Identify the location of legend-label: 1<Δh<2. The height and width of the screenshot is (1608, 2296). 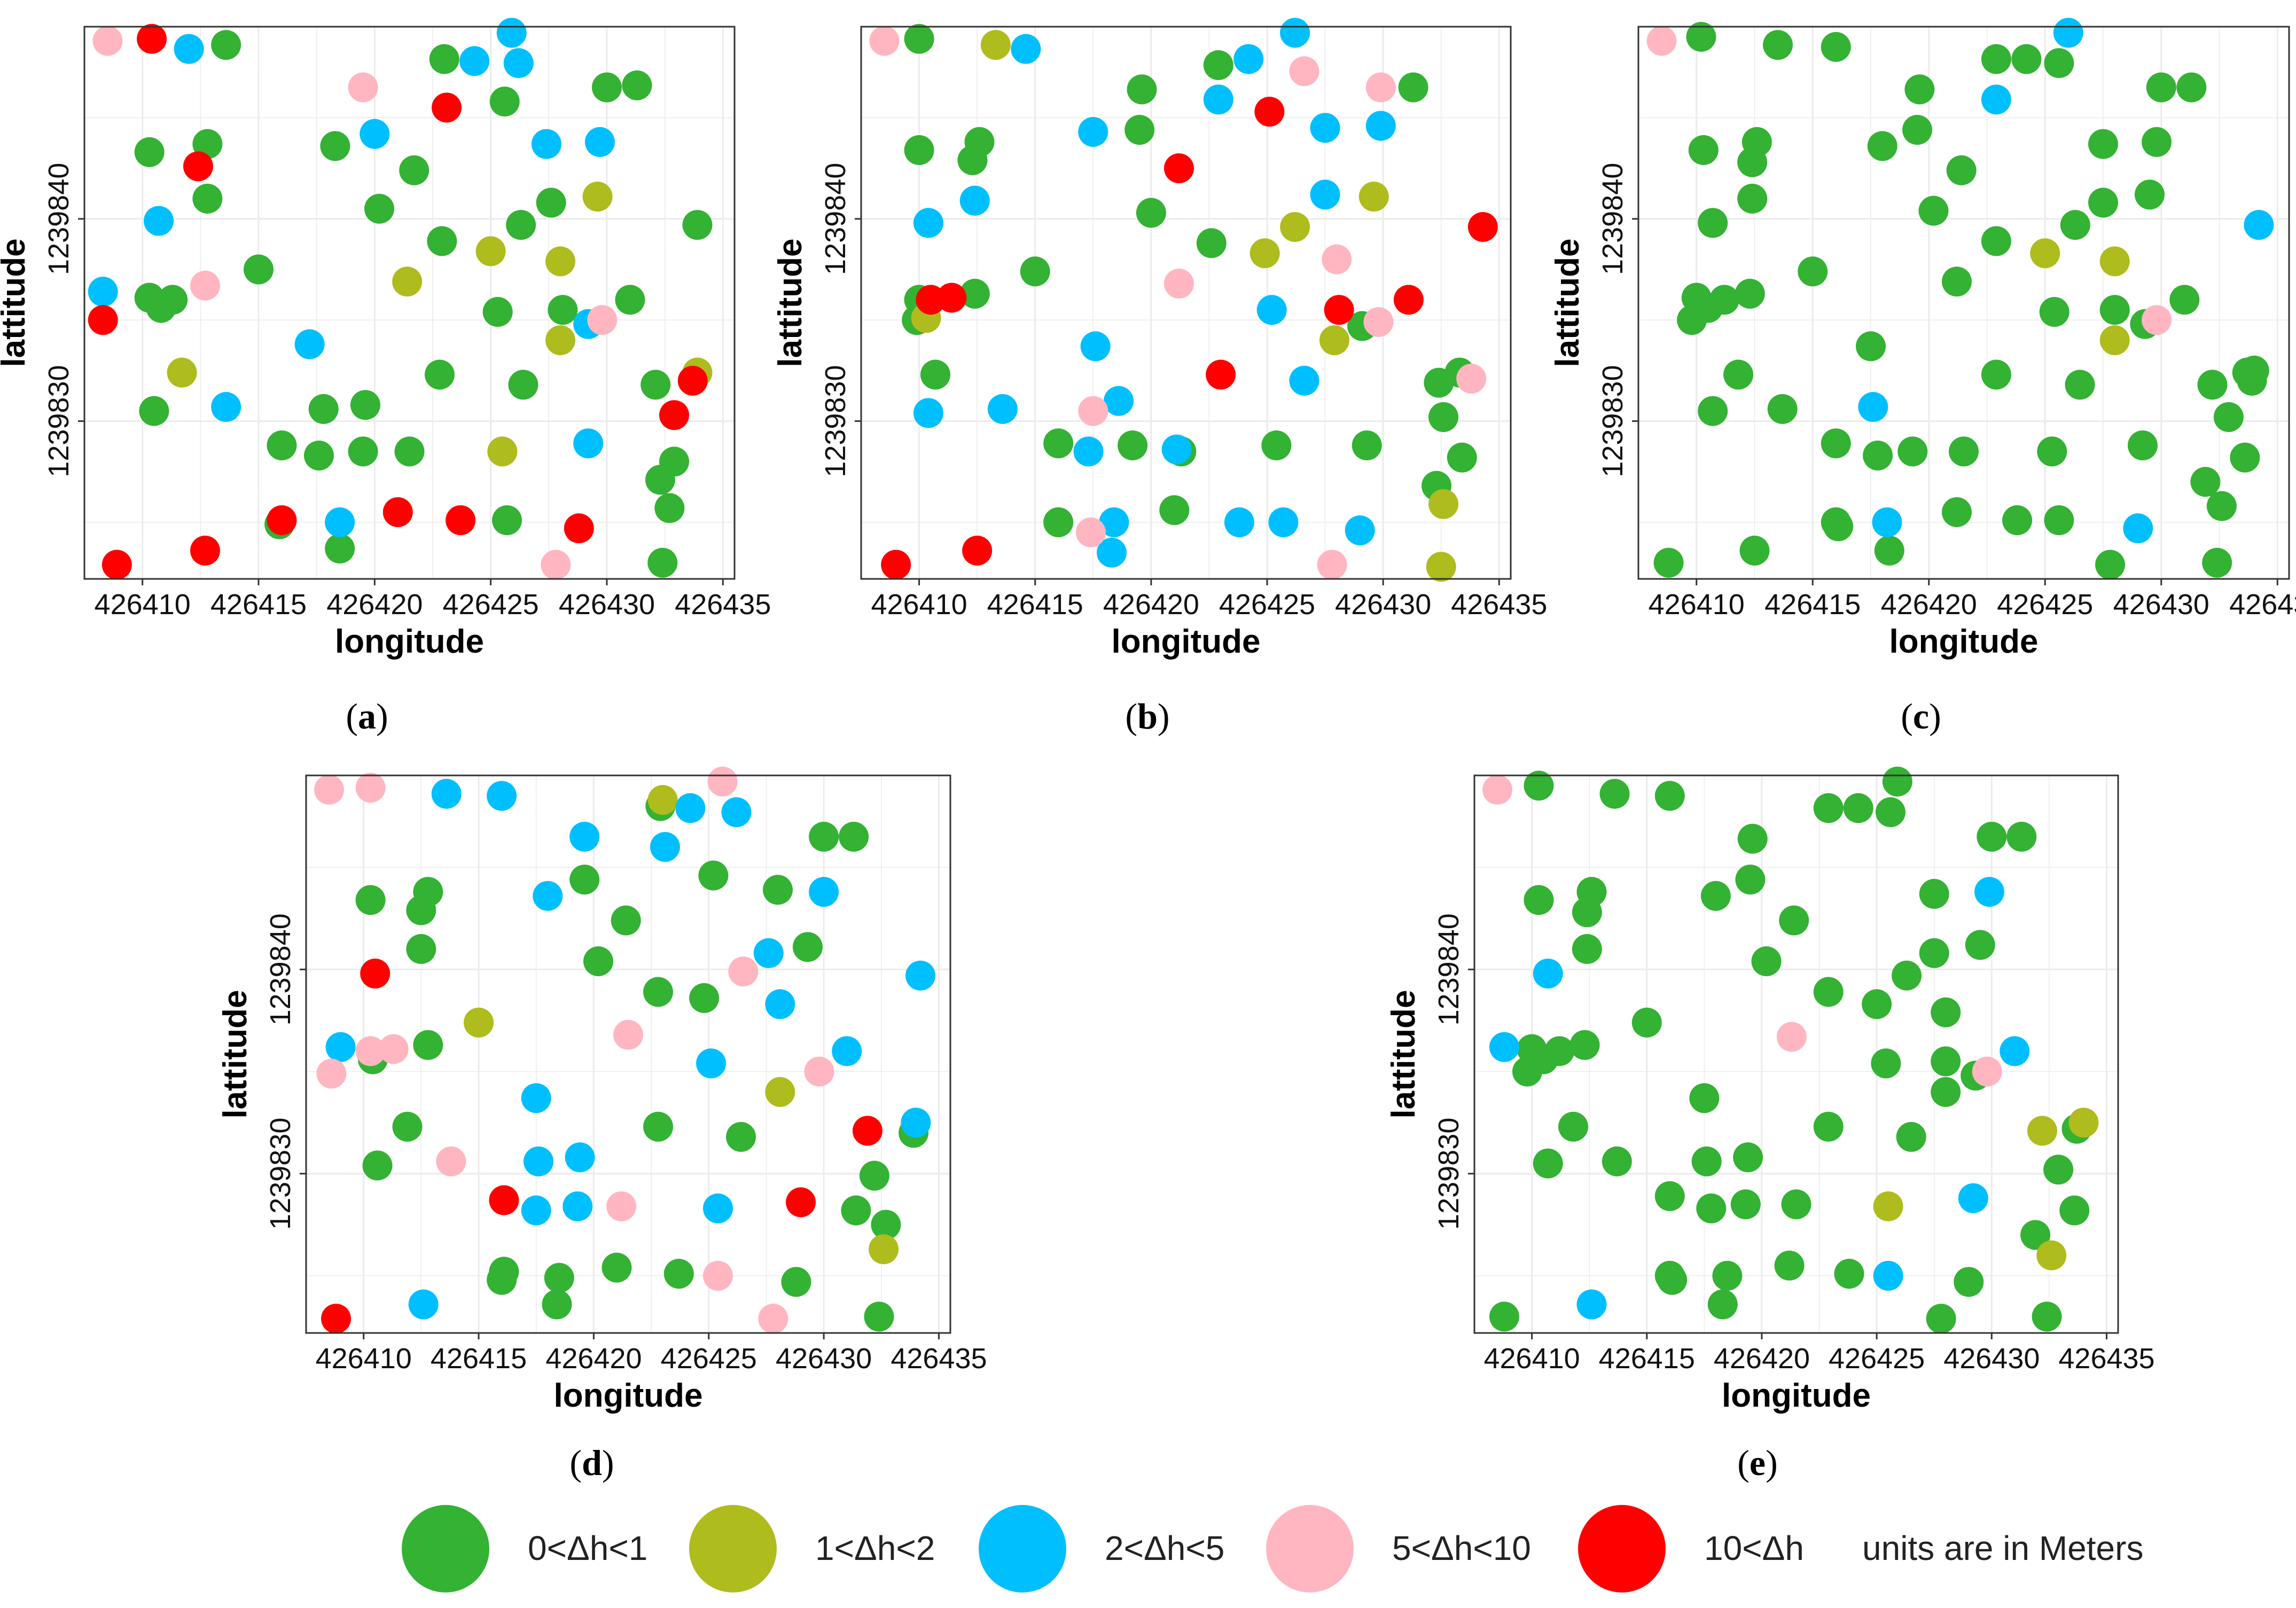
(875, 1548).